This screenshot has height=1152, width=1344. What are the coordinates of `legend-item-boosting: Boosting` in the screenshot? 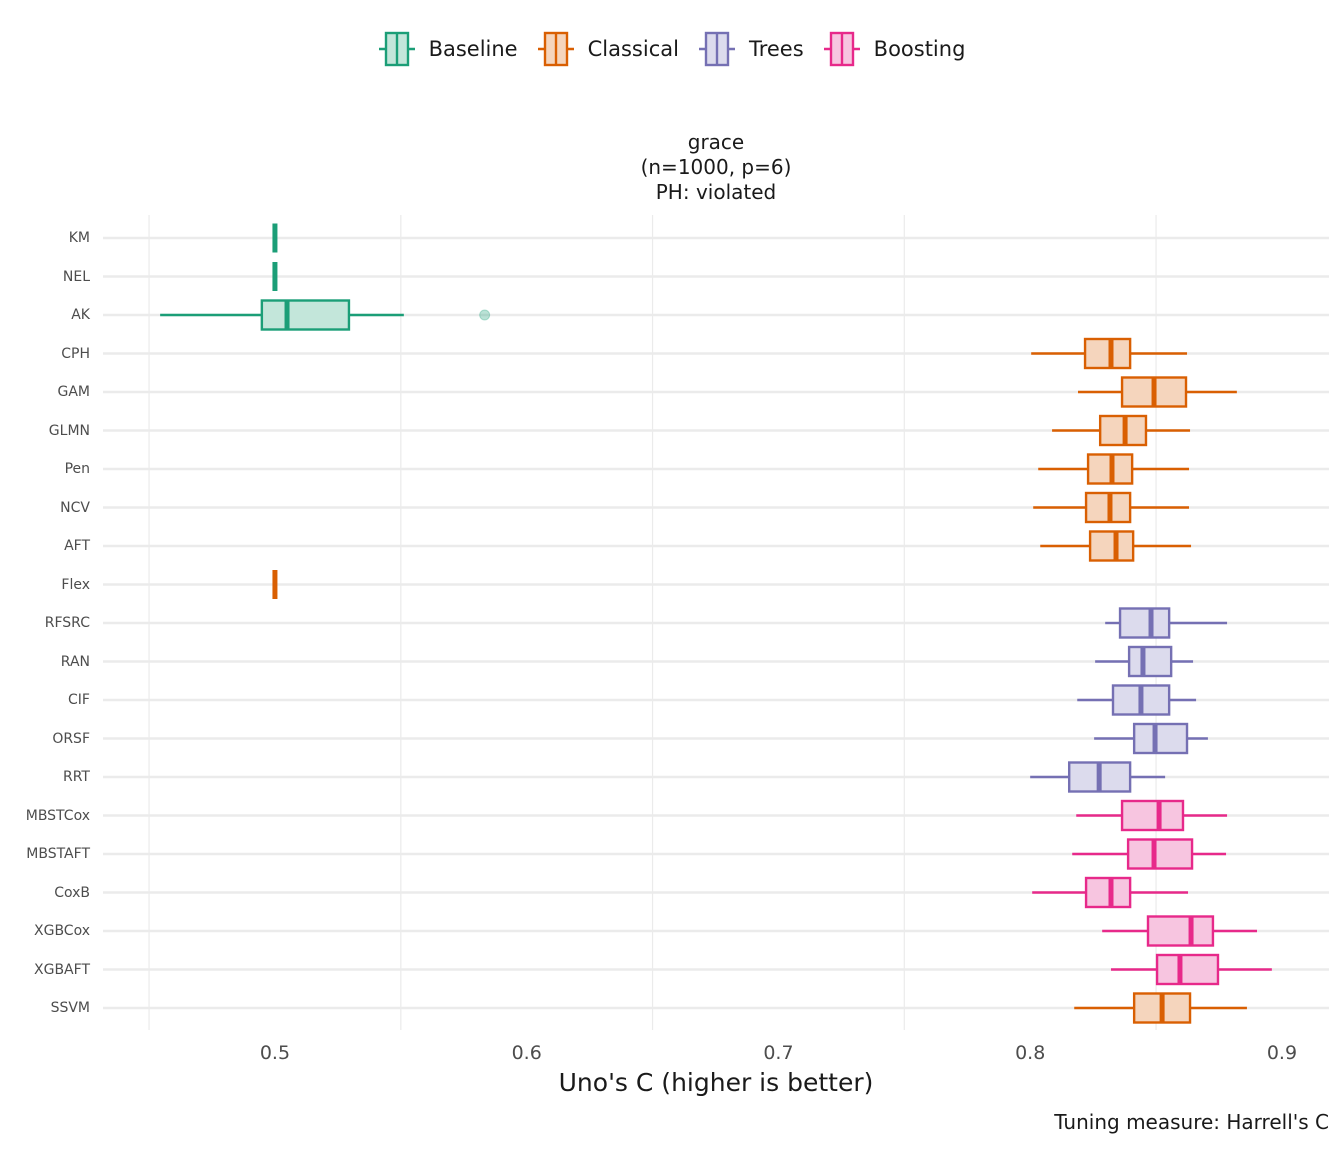 It's located at (894, 49).